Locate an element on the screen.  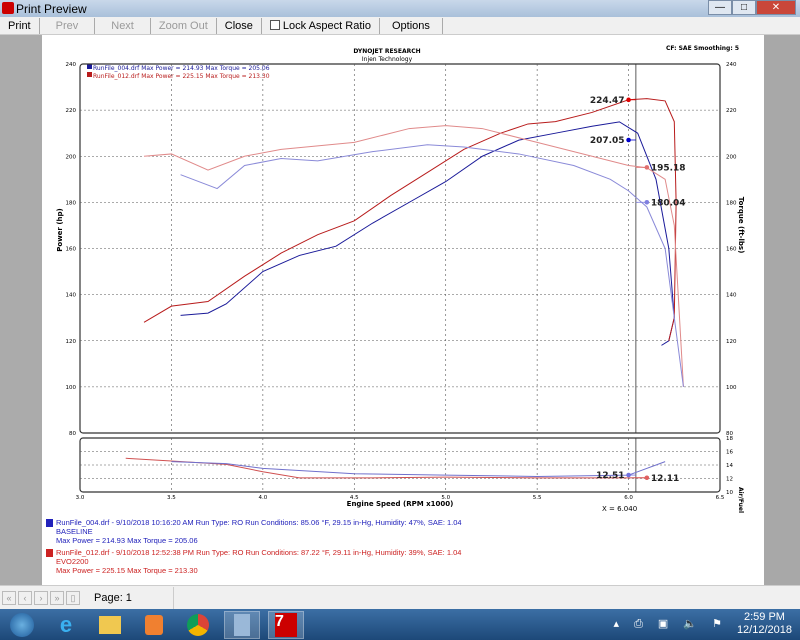
y2-tick-label: 200 is located at coordinates (731, 157).